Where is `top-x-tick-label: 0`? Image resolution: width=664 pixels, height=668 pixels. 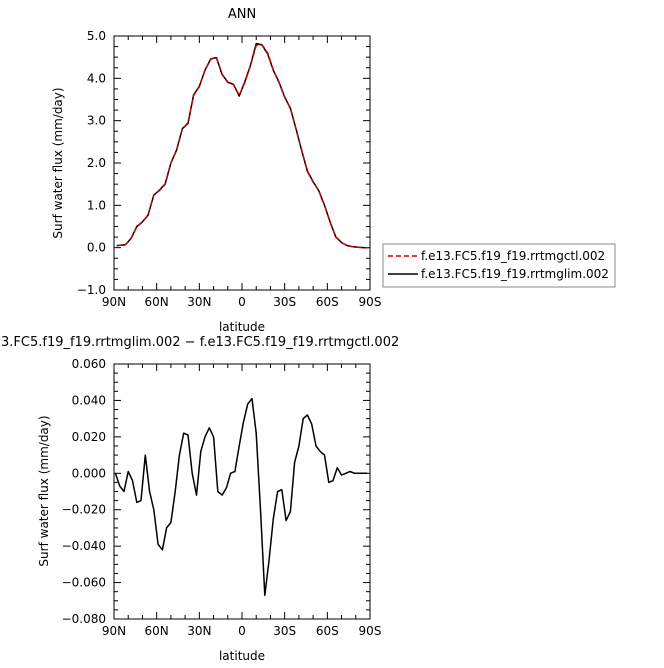 top-x-tick-label: 0 is located at coordinates (242, 302).